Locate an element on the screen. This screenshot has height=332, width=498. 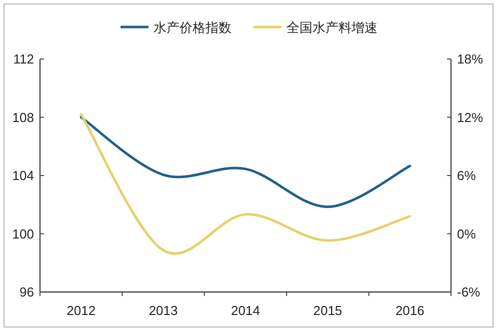
y-tick-label: 96 is located at coordinates (27, 292).